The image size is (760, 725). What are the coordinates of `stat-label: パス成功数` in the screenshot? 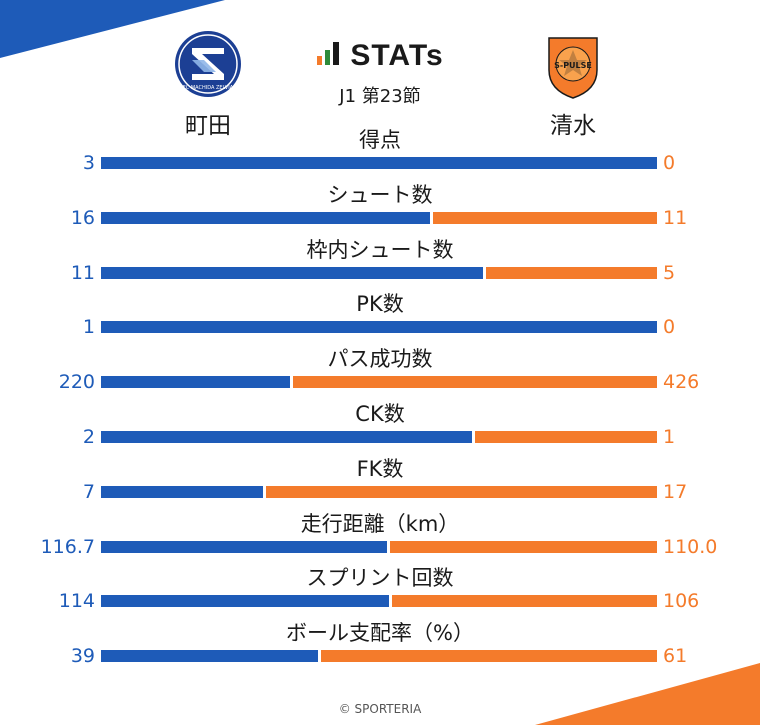 It's located at (380, 359).